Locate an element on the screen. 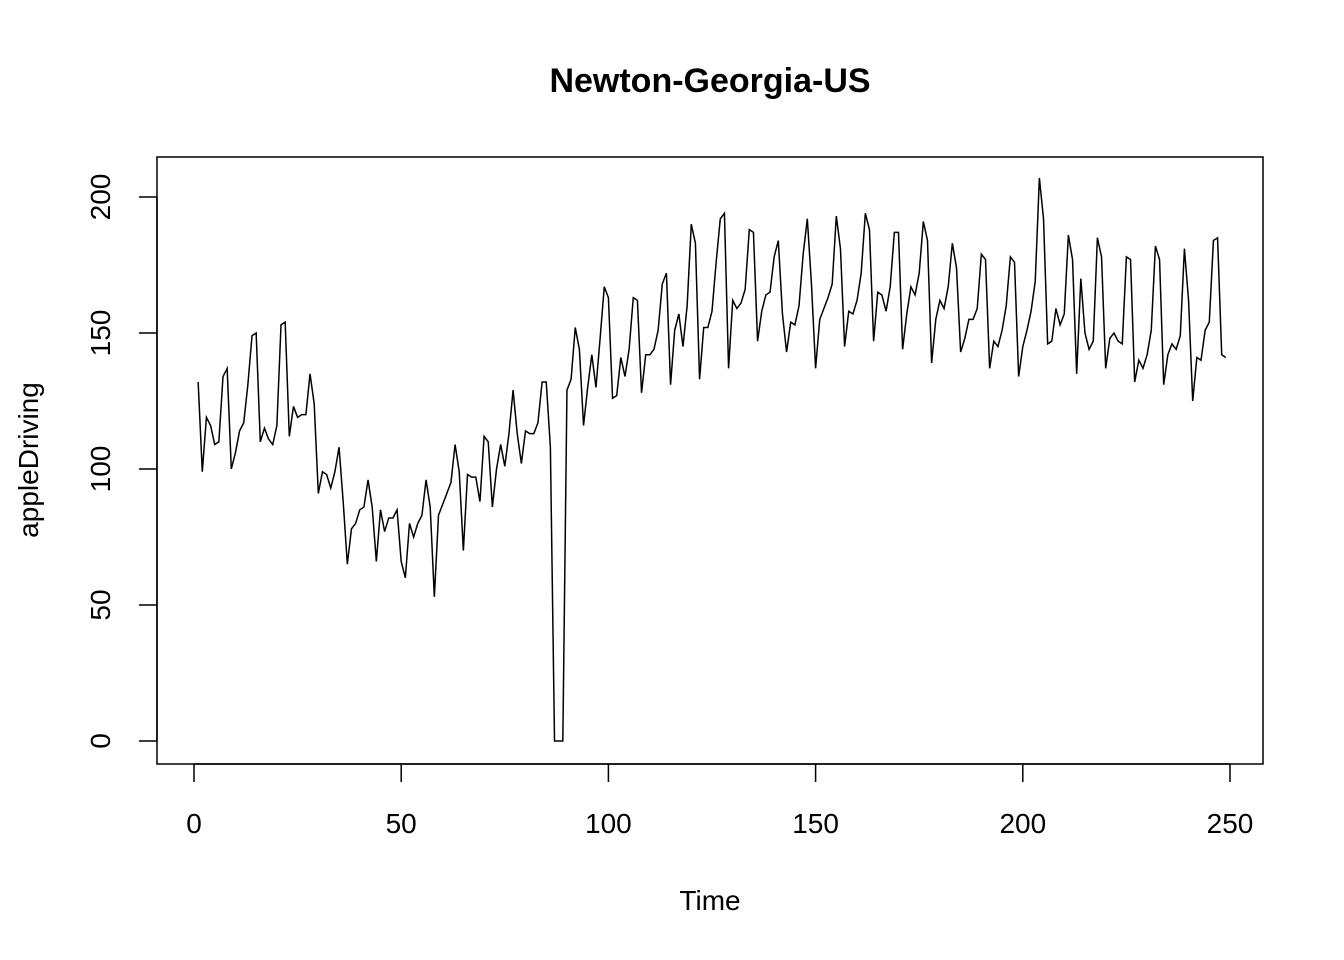 The height and width of the screenshot is (960, 1344). y-tick-label: 150 is located at coordinates (100, 333).